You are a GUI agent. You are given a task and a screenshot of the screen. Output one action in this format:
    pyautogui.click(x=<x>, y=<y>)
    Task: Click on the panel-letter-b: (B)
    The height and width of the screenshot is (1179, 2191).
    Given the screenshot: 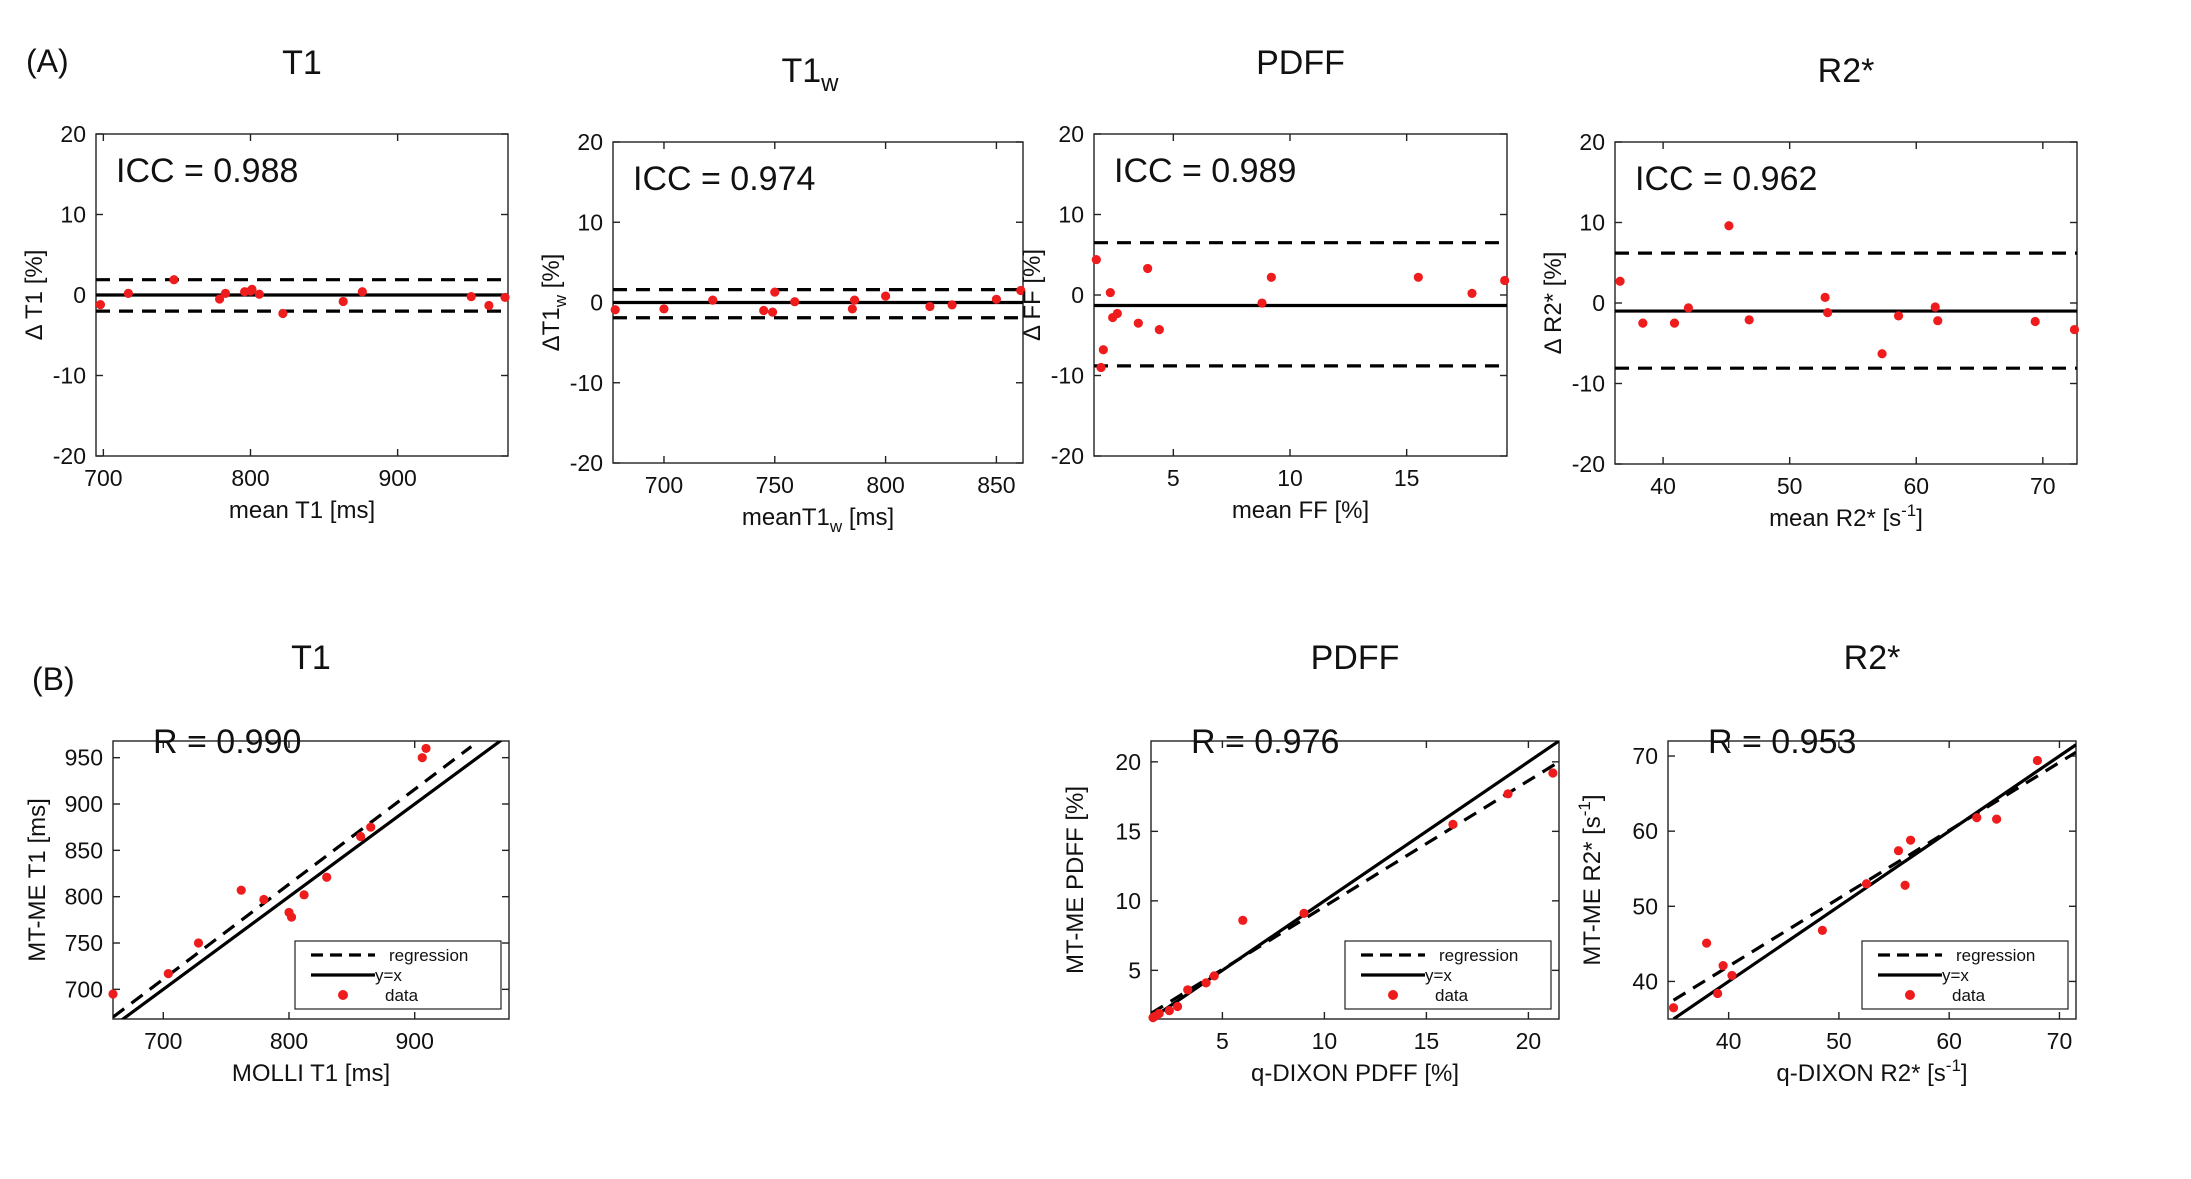 What is the action you would take?
    pyautogui.click(x=53, y=679)
    